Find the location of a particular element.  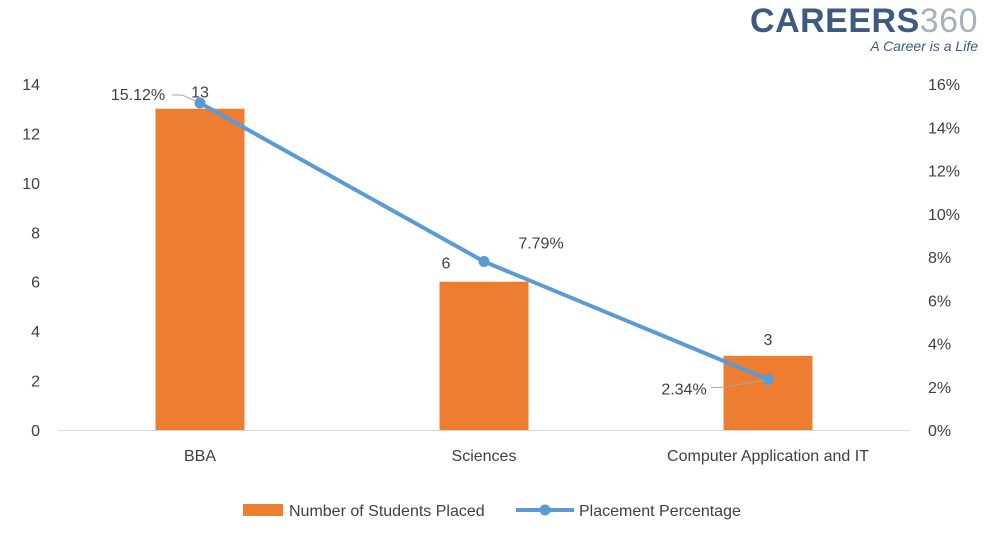

y-left-tick-label: 10 is located at coordinates (31, 184).